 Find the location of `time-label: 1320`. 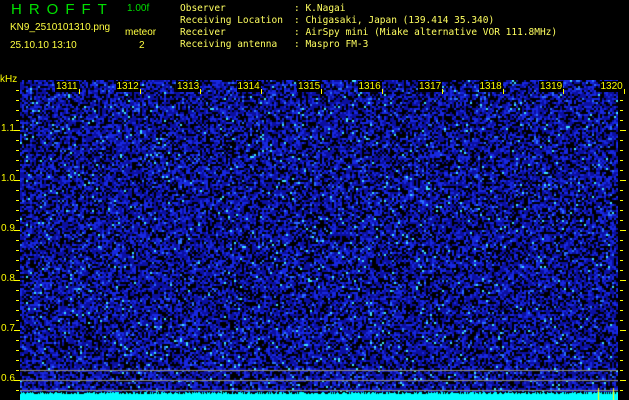

time-label: 1320 is located at coordinates (611, 86).